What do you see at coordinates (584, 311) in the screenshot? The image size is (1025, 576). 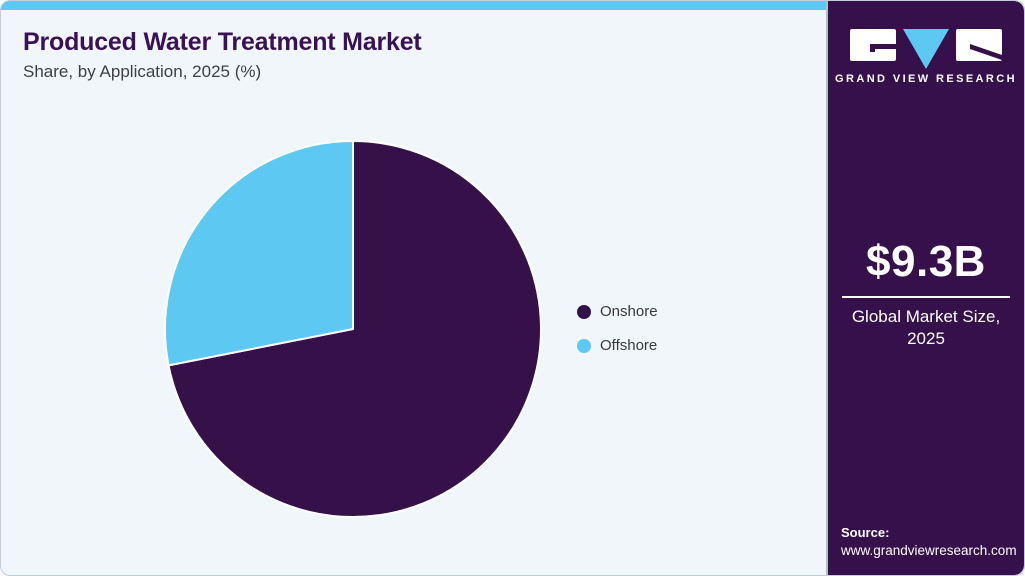 I see `legend-swatch-onshore` at bounding box center [584, 311].